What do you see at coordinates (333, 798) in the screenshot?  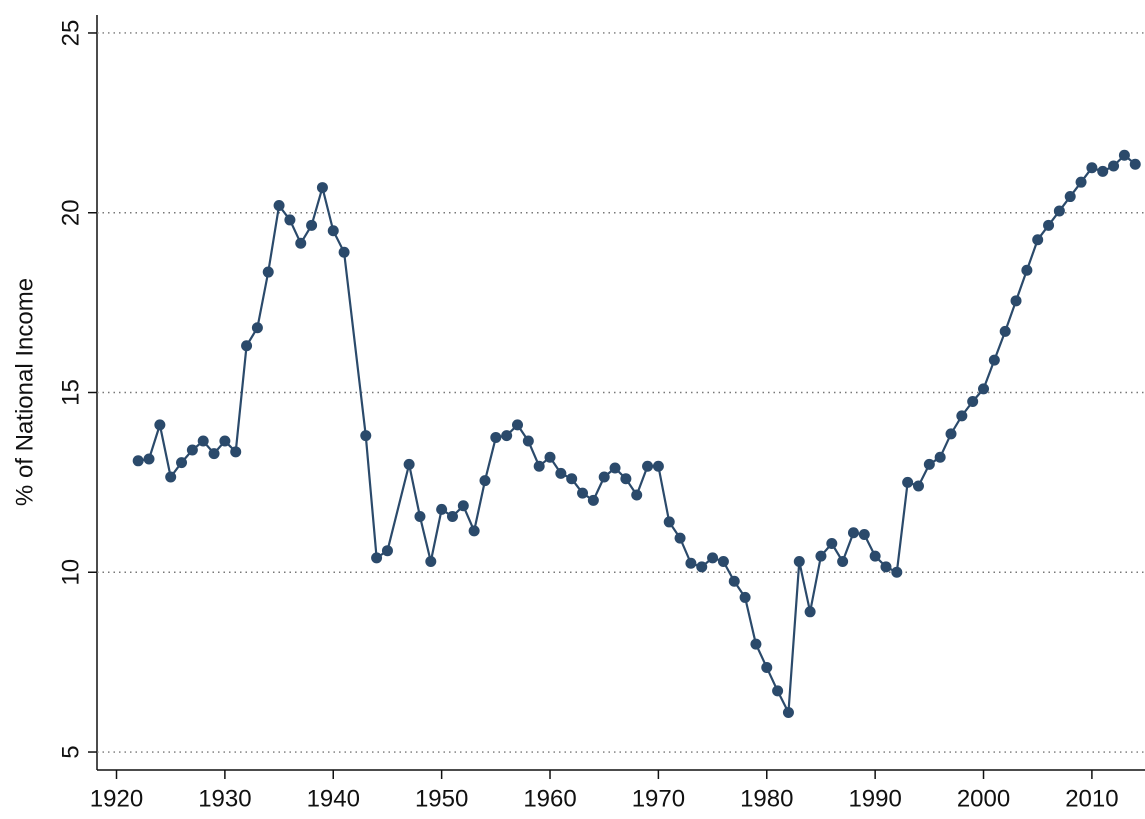 I see `x-tick-label: 1940` at bounding box center [333, 798].